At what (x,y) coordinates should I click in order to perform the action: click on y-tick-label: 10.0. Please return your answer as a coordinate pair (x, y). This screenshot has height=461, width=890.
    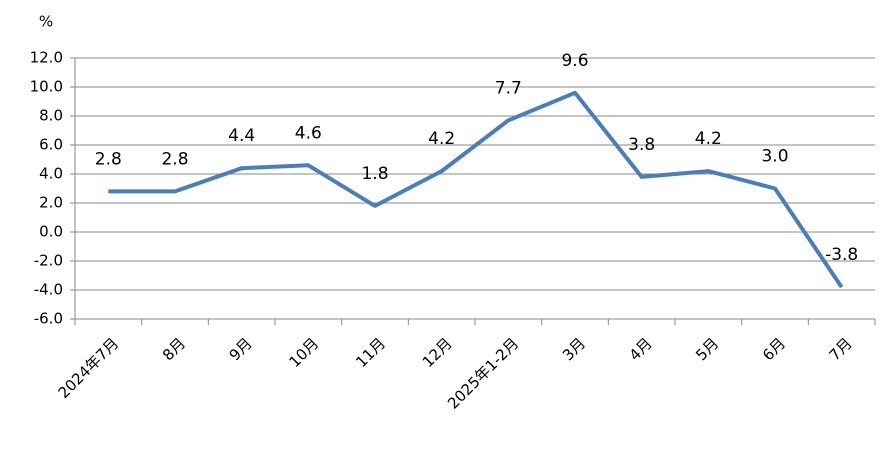
    Looking at the image, I should click on (46, 87).